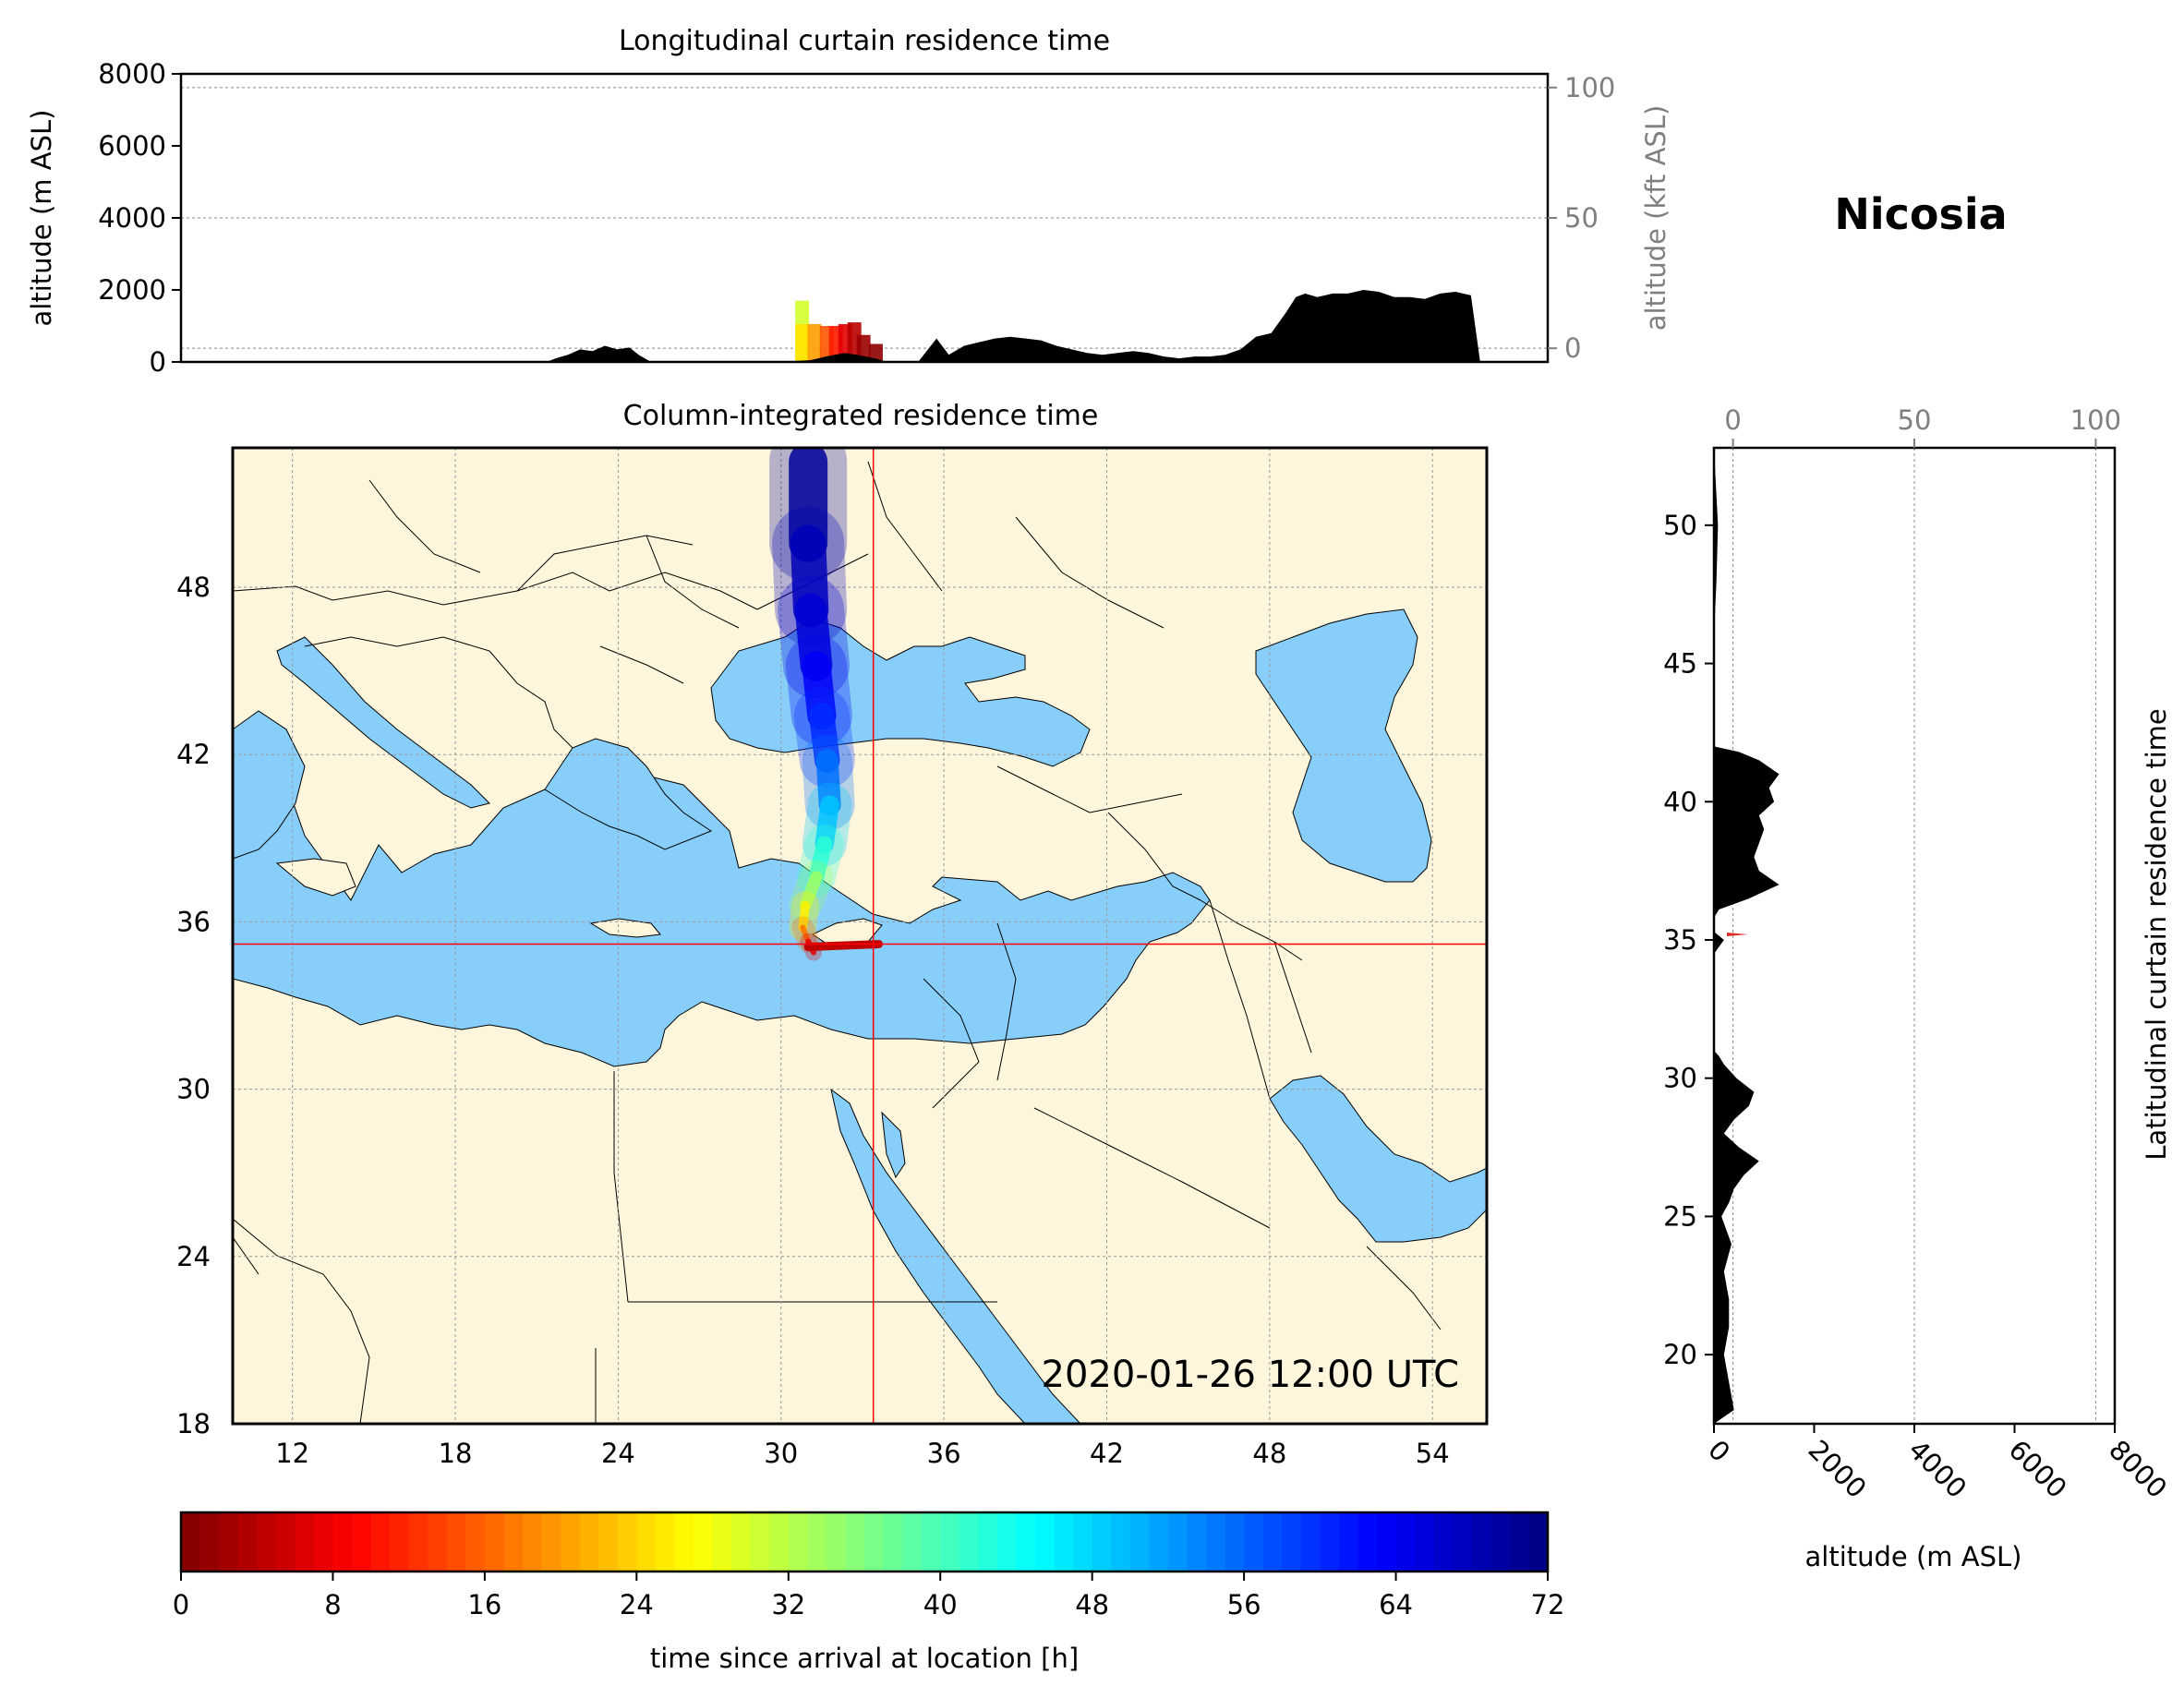  What do you see at coordinates (1589, 87) in the screenshot?
I see `longitudinal-y-right-tick-label: 100` at bounding box center [1589, 87].